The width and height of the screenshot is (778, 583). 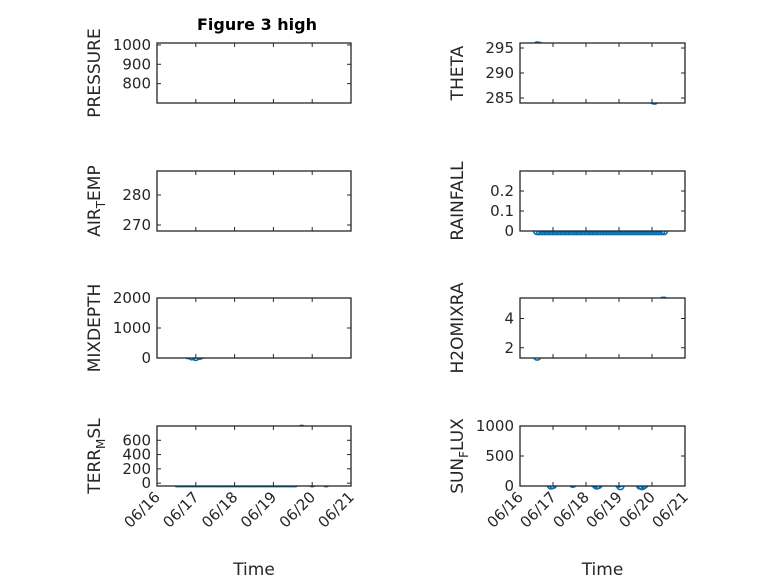 What do you see at coordinates (95, 72) in the screenshot?
I see `y-axis-label: PRESSURE` at bounding box center [95, 72].